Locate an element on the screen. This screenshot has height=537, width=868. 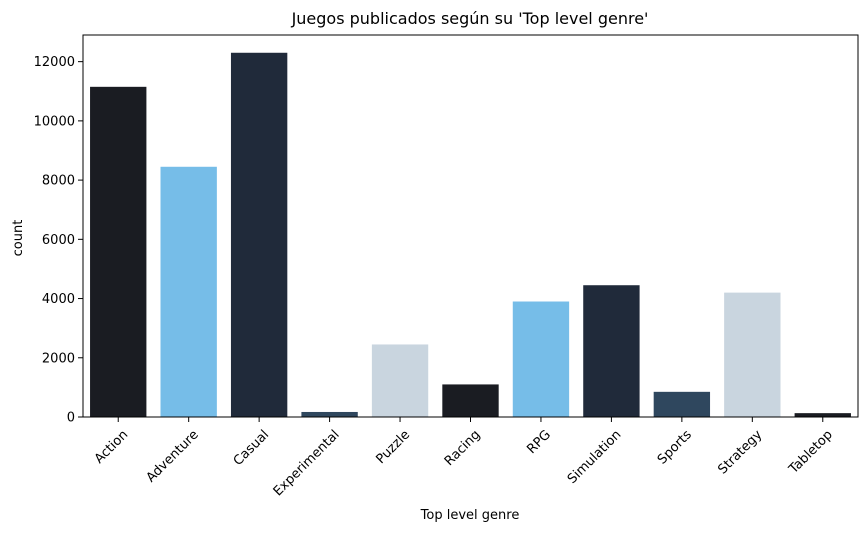
x-tick-label: Strategy is located at coordinates (740, 452).